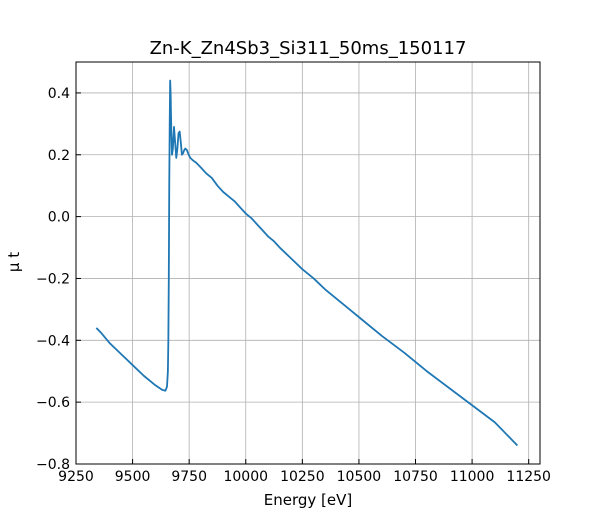 The height and width of the screenshot is (520, 600). What do you see at coordinates (53, 403) in the screenshot?
I see `y-tick-label: −0.6` at bounding box center [53, 403].